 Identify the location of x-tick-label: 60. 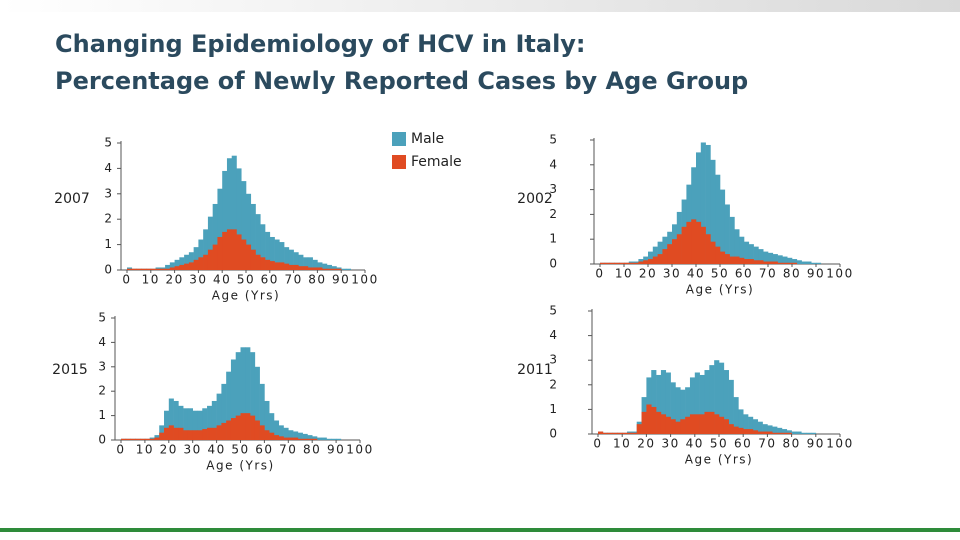
(743, 444).